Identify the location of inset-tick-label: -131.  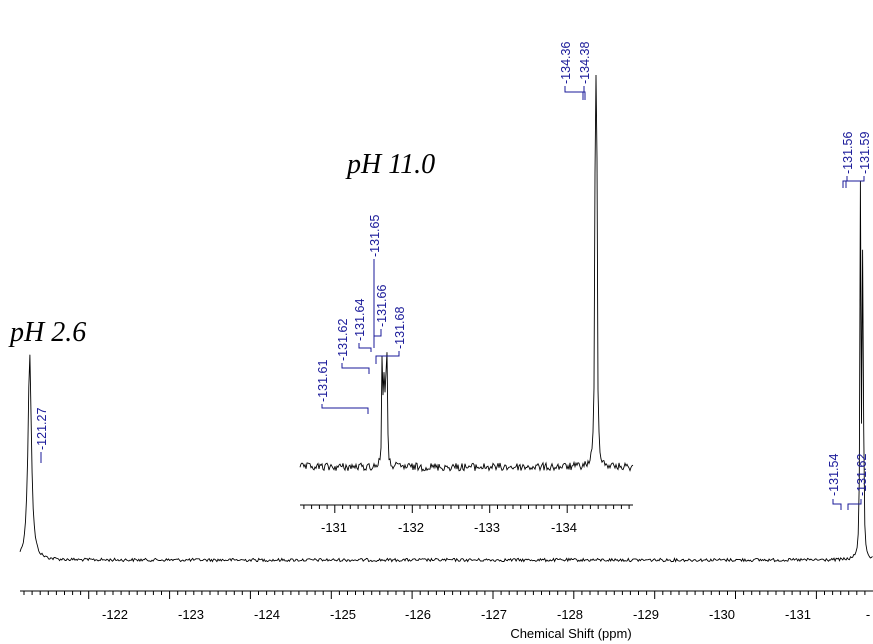
(334, 527).